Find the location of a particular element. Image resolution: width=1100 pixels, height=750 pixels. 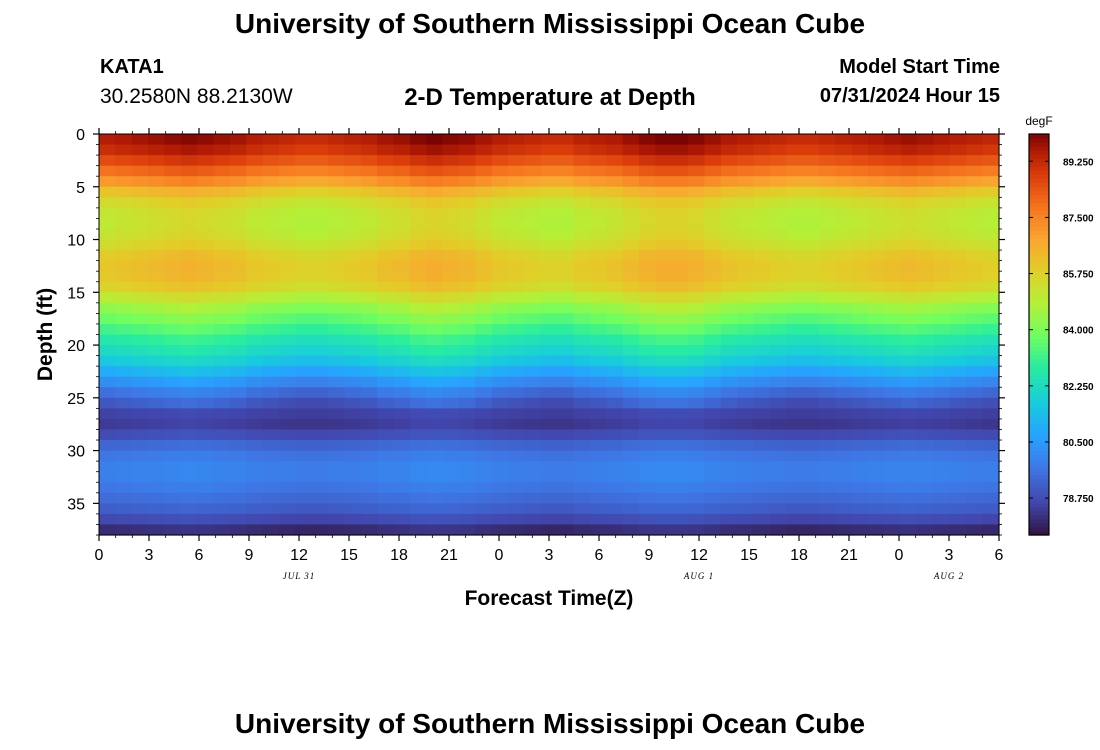

colorbar-tick-label: 78.750 is located at coordinates (1078, 499).